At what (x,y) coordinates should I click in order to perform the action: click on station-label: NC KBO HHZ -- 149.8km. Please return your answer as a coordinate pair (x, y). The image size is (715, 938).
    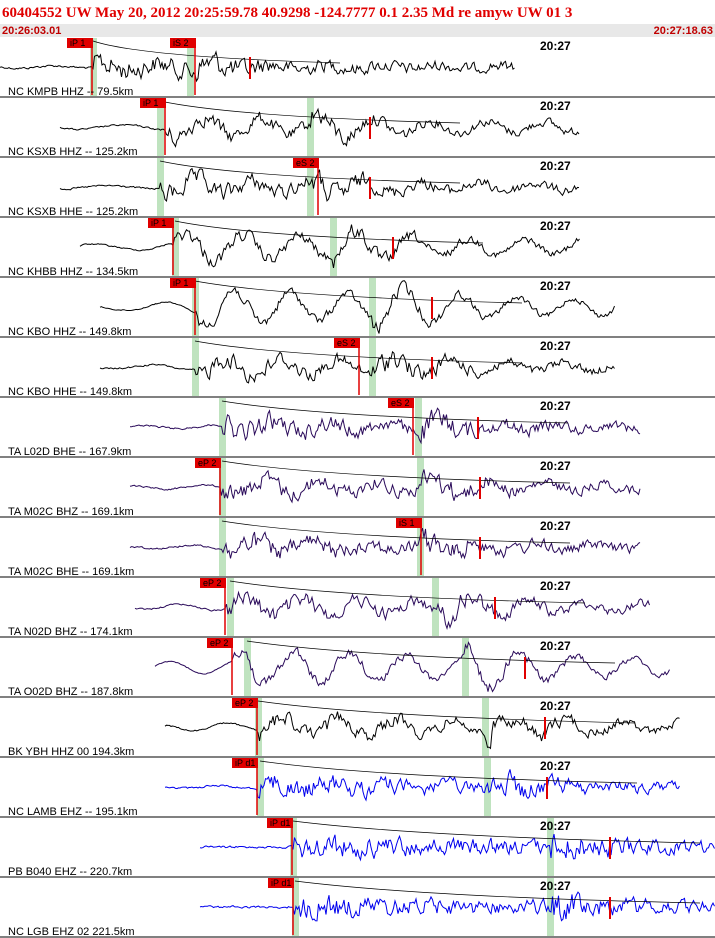
    Looking at the image, I should click on (69, 332).